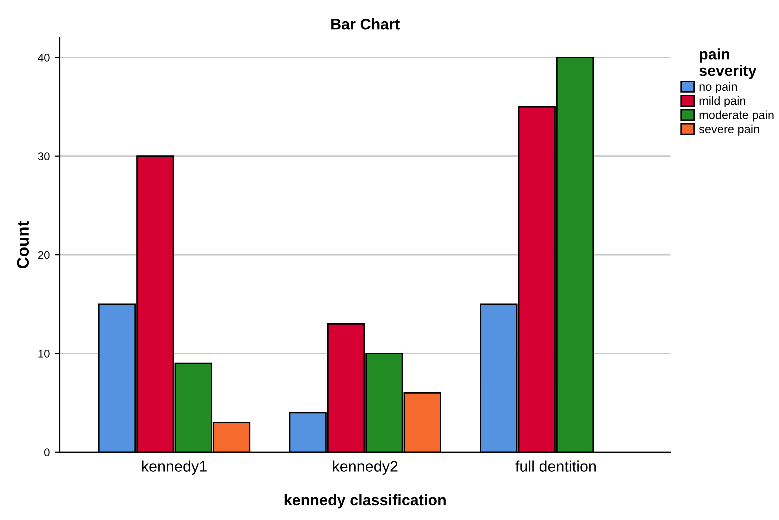 This screenshot has width=779, height=520. I want to click on chart-title: Bar Chart, so click(366, 24).